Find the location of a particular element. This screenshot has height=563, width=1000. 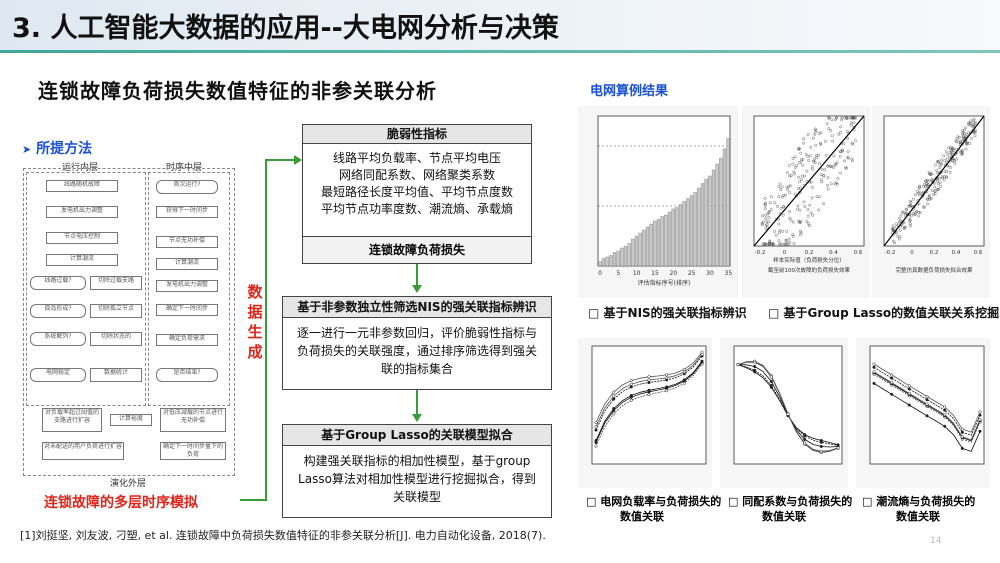

fragility-line: 最短路径长度平均值、平均节点度数 is located at coordinates (416, 192).